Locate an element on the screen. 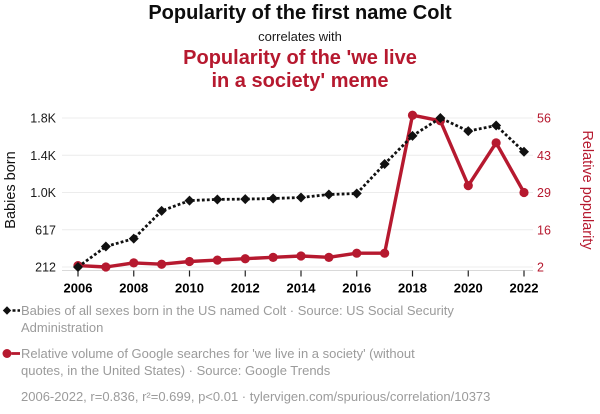 This screenshot has width=600, height=414. right-axis-tick-label: 29 is located at coordinates (544, 193).